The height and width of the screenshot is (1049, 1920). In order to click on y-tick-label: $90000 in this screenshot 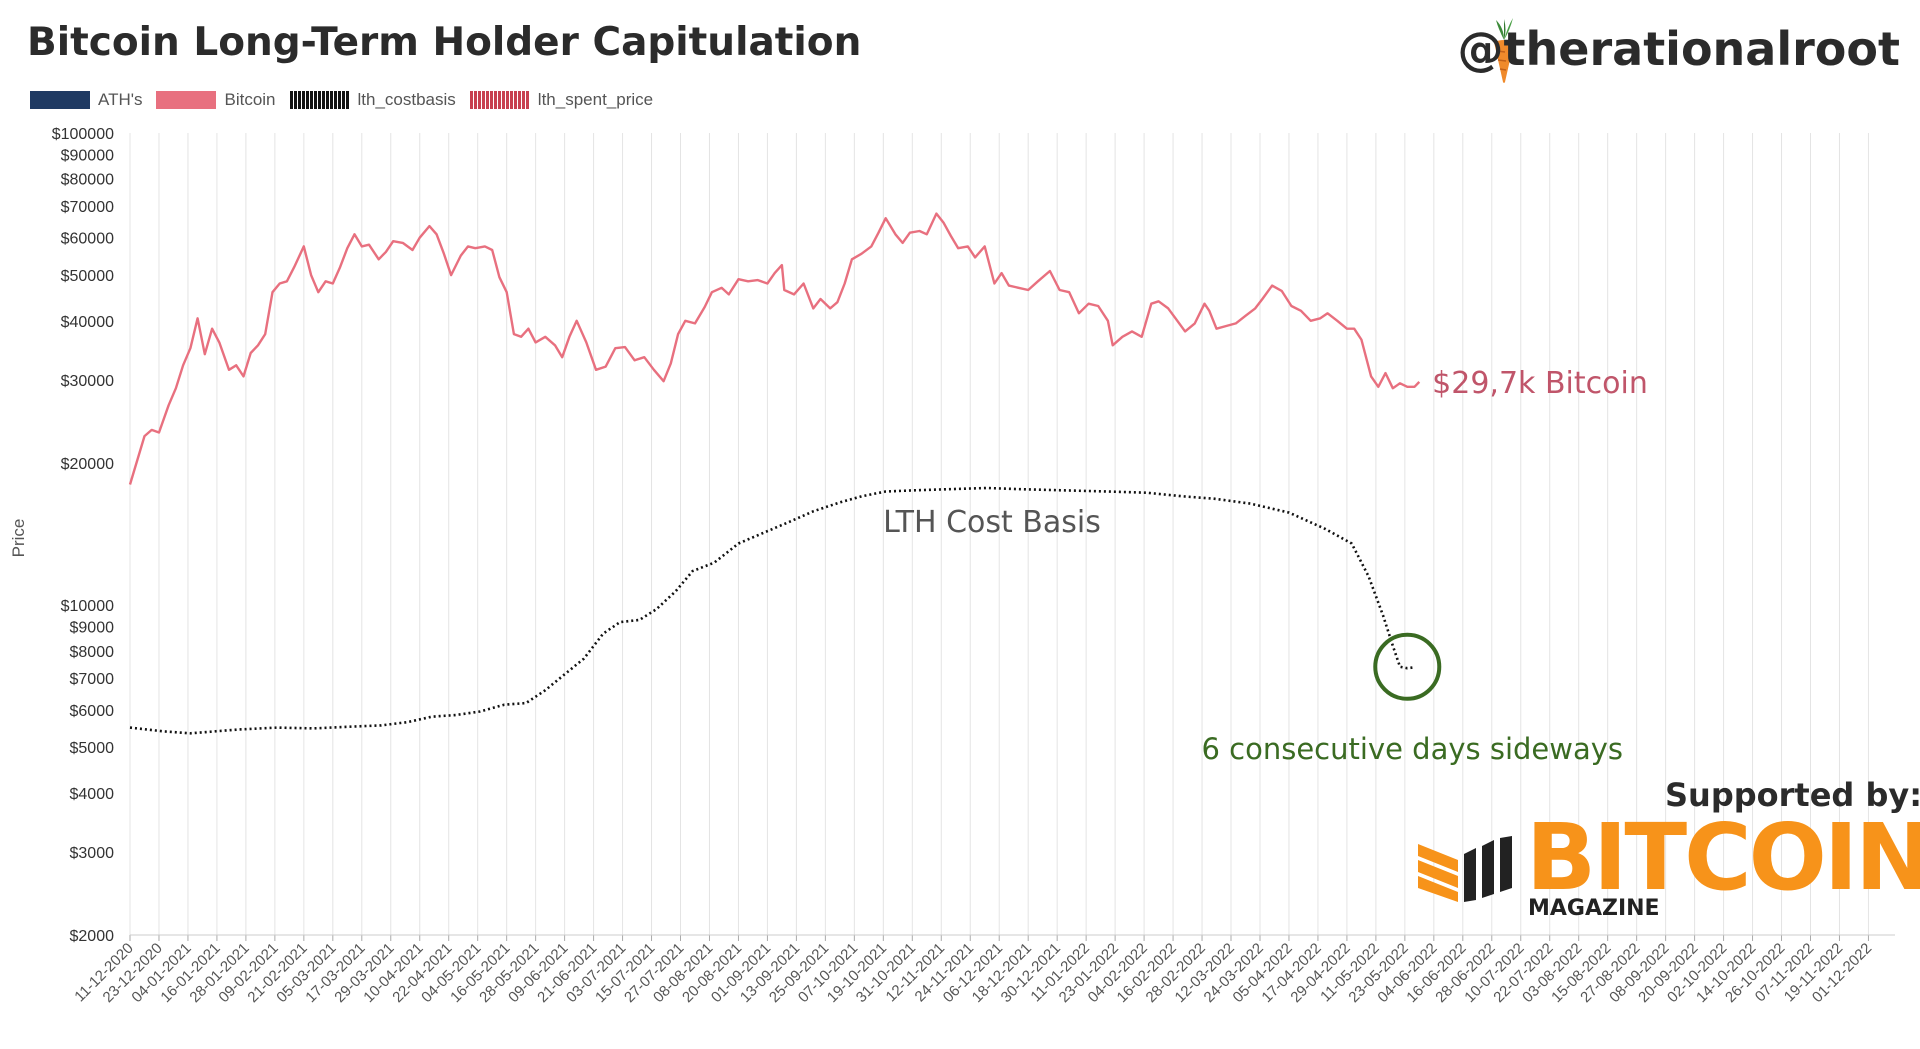, I will do `click(87, 156)`.